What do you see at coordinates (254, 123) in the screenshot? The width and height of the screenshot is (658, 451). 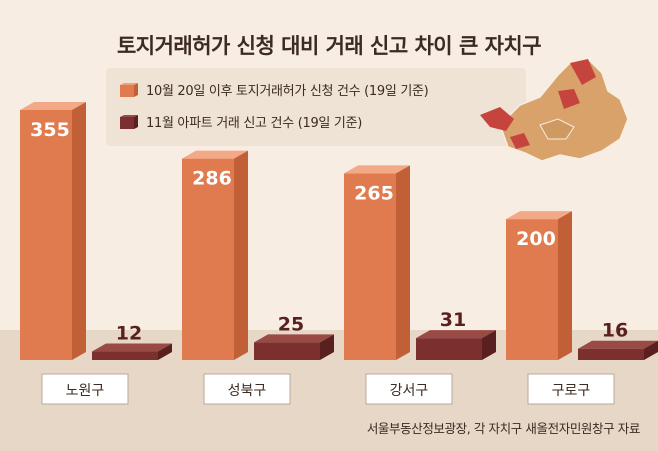 I see `legend-label-transactions: 11월 아파트 거래 신고 건수 (19일 기준)` at bounding box center [254, 123].